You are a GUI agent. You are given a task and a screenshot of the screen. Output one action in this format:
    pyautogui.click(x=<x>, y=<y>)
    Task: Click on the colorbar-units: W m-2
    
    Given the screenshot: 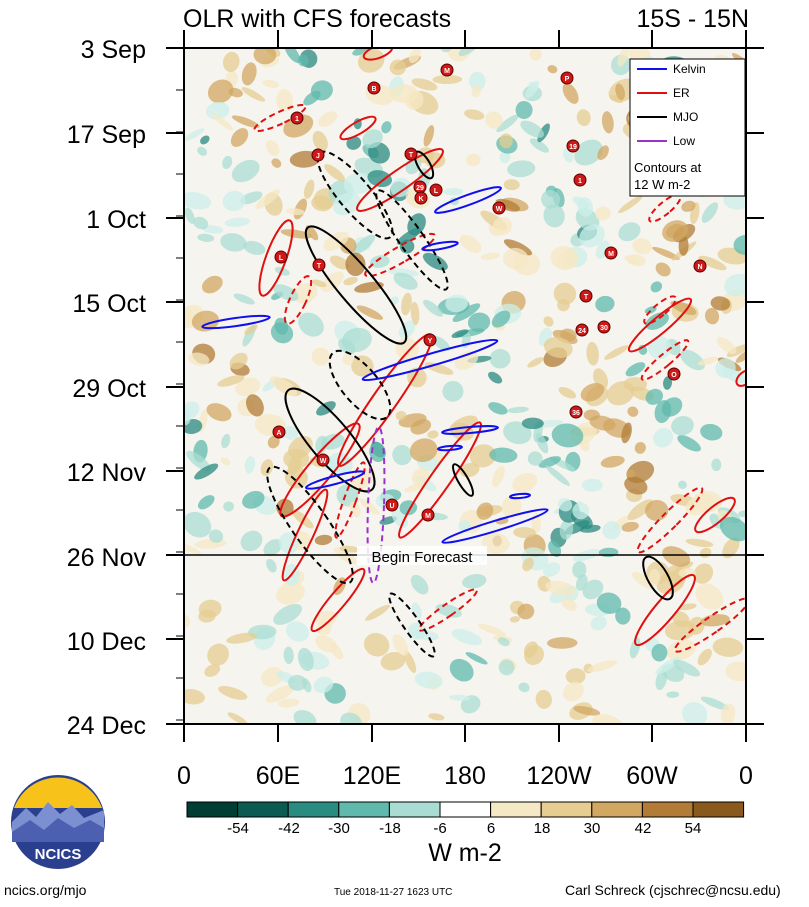 What is the action you would take?
    pyautogui.click(x=465, y=853)
    